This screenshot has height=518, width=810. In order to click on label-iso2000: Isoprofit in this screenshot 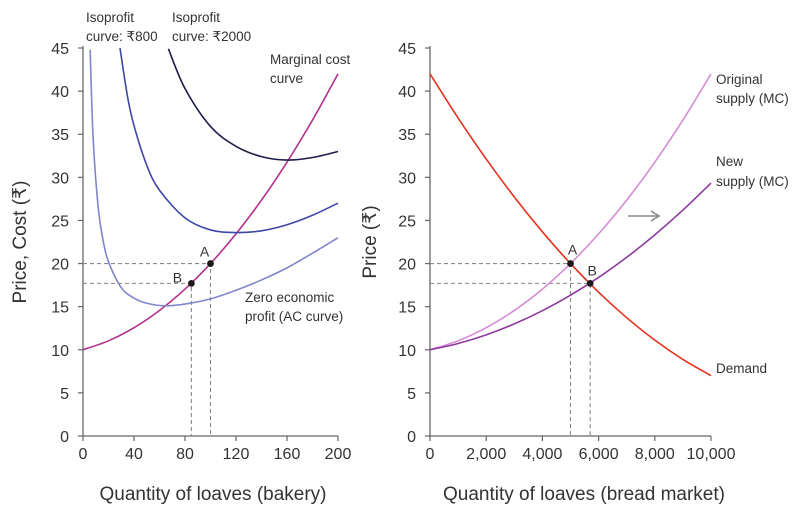, I will do `click(196, 17)`.